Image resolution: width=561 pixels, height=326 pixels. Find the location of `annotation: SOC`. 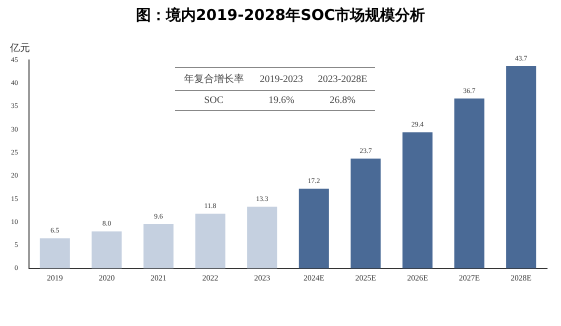

annotation: SOC is located at coordinates (214, 101).